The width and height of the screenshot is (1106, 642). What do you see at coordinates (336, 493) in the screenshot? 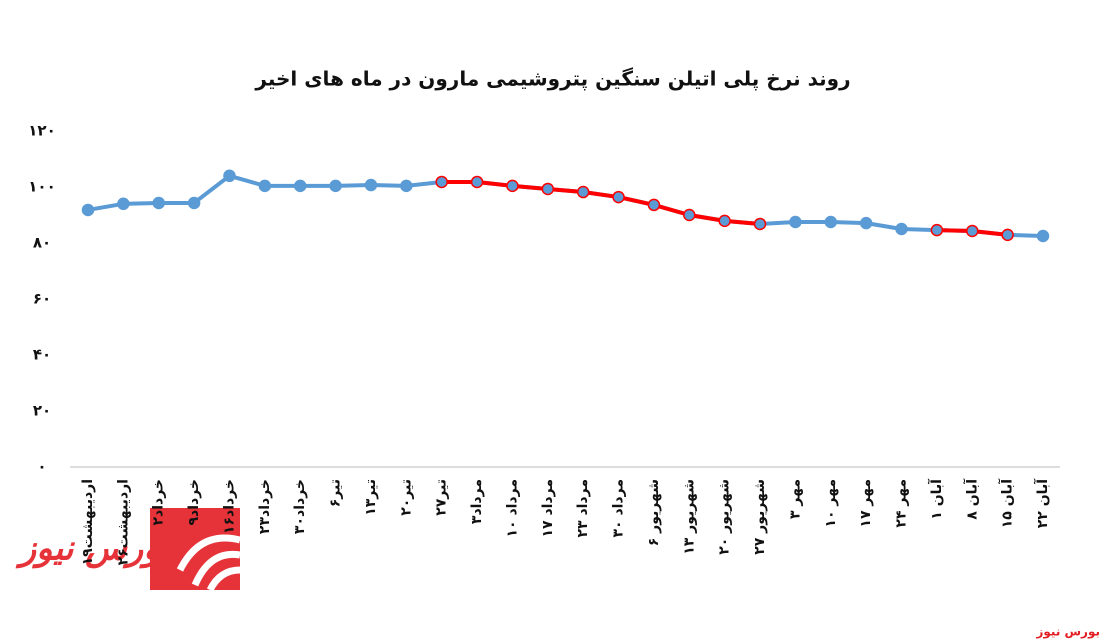
I see `x-tick-label: ۶تیر` at bounding box center [336, 493].